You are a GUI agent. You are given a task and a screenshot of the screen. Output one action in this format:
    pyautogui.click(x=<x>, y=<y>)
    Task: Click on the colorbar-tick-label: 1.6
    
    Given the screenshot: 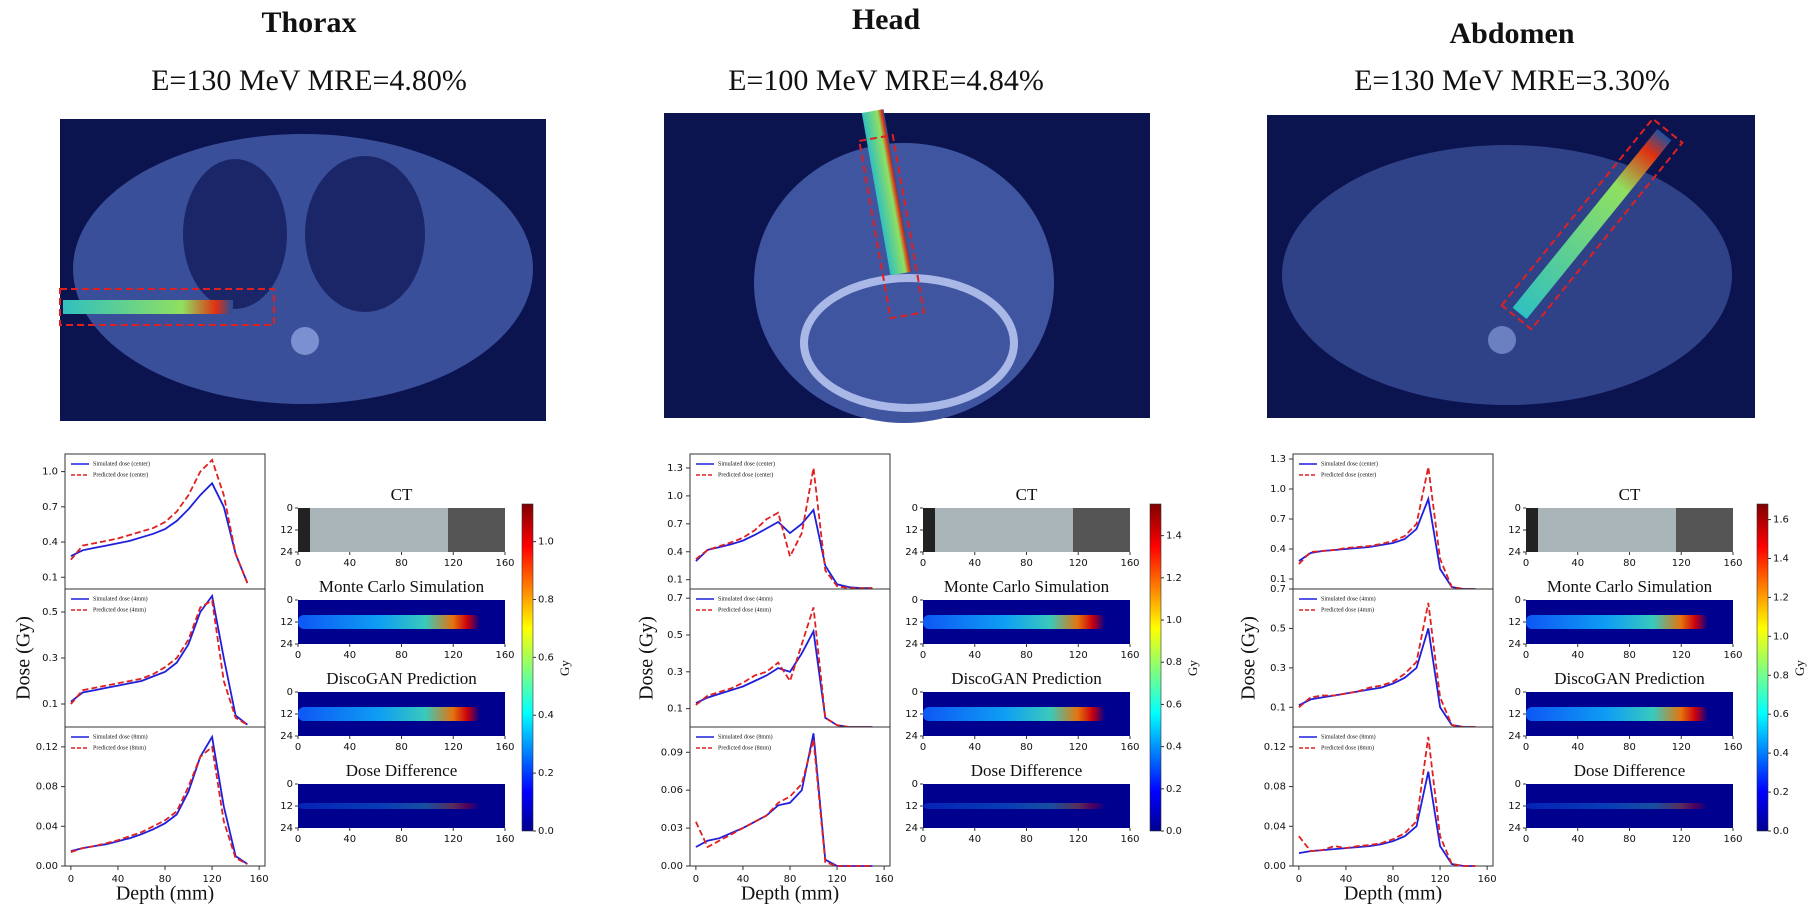 What is the action you would take?
    pyautogui.click(x=1781, y=520)
    